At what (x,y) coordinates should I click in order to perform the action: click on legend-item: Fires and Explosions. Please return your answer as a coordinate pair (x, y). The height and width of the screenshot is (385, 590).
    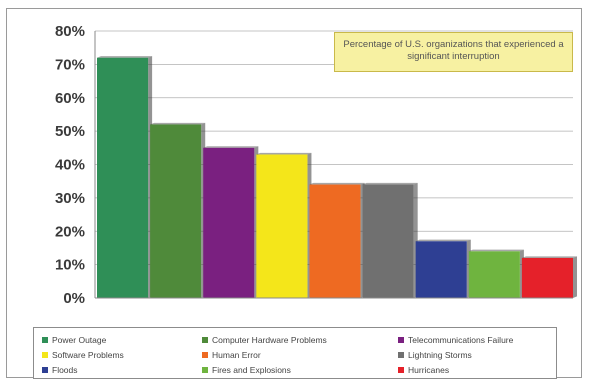
    Looking at the image, I should click on (300, 369).